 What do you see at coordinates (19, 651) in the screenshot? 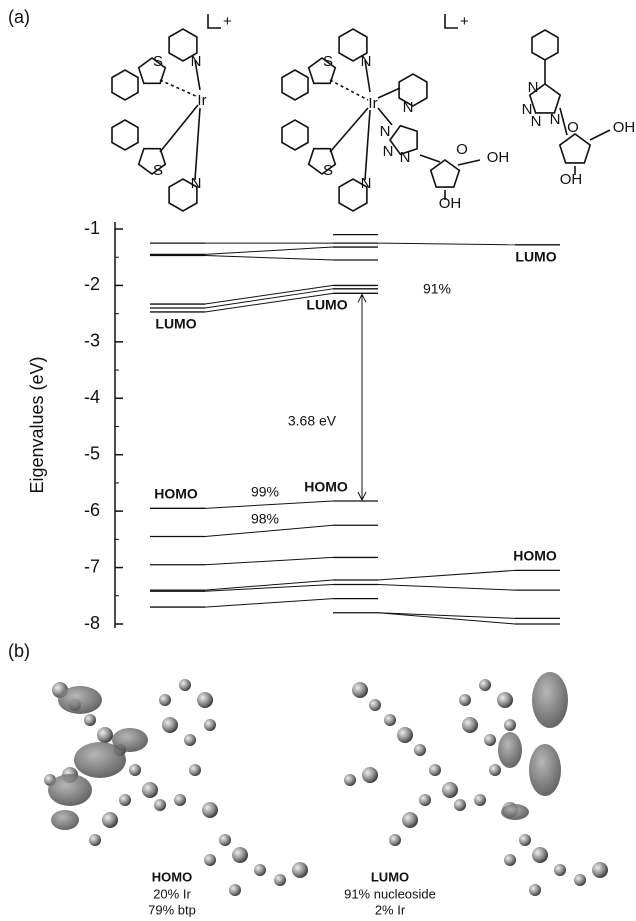
I see `panel-label: (b)` at bounding box center [19, 651].